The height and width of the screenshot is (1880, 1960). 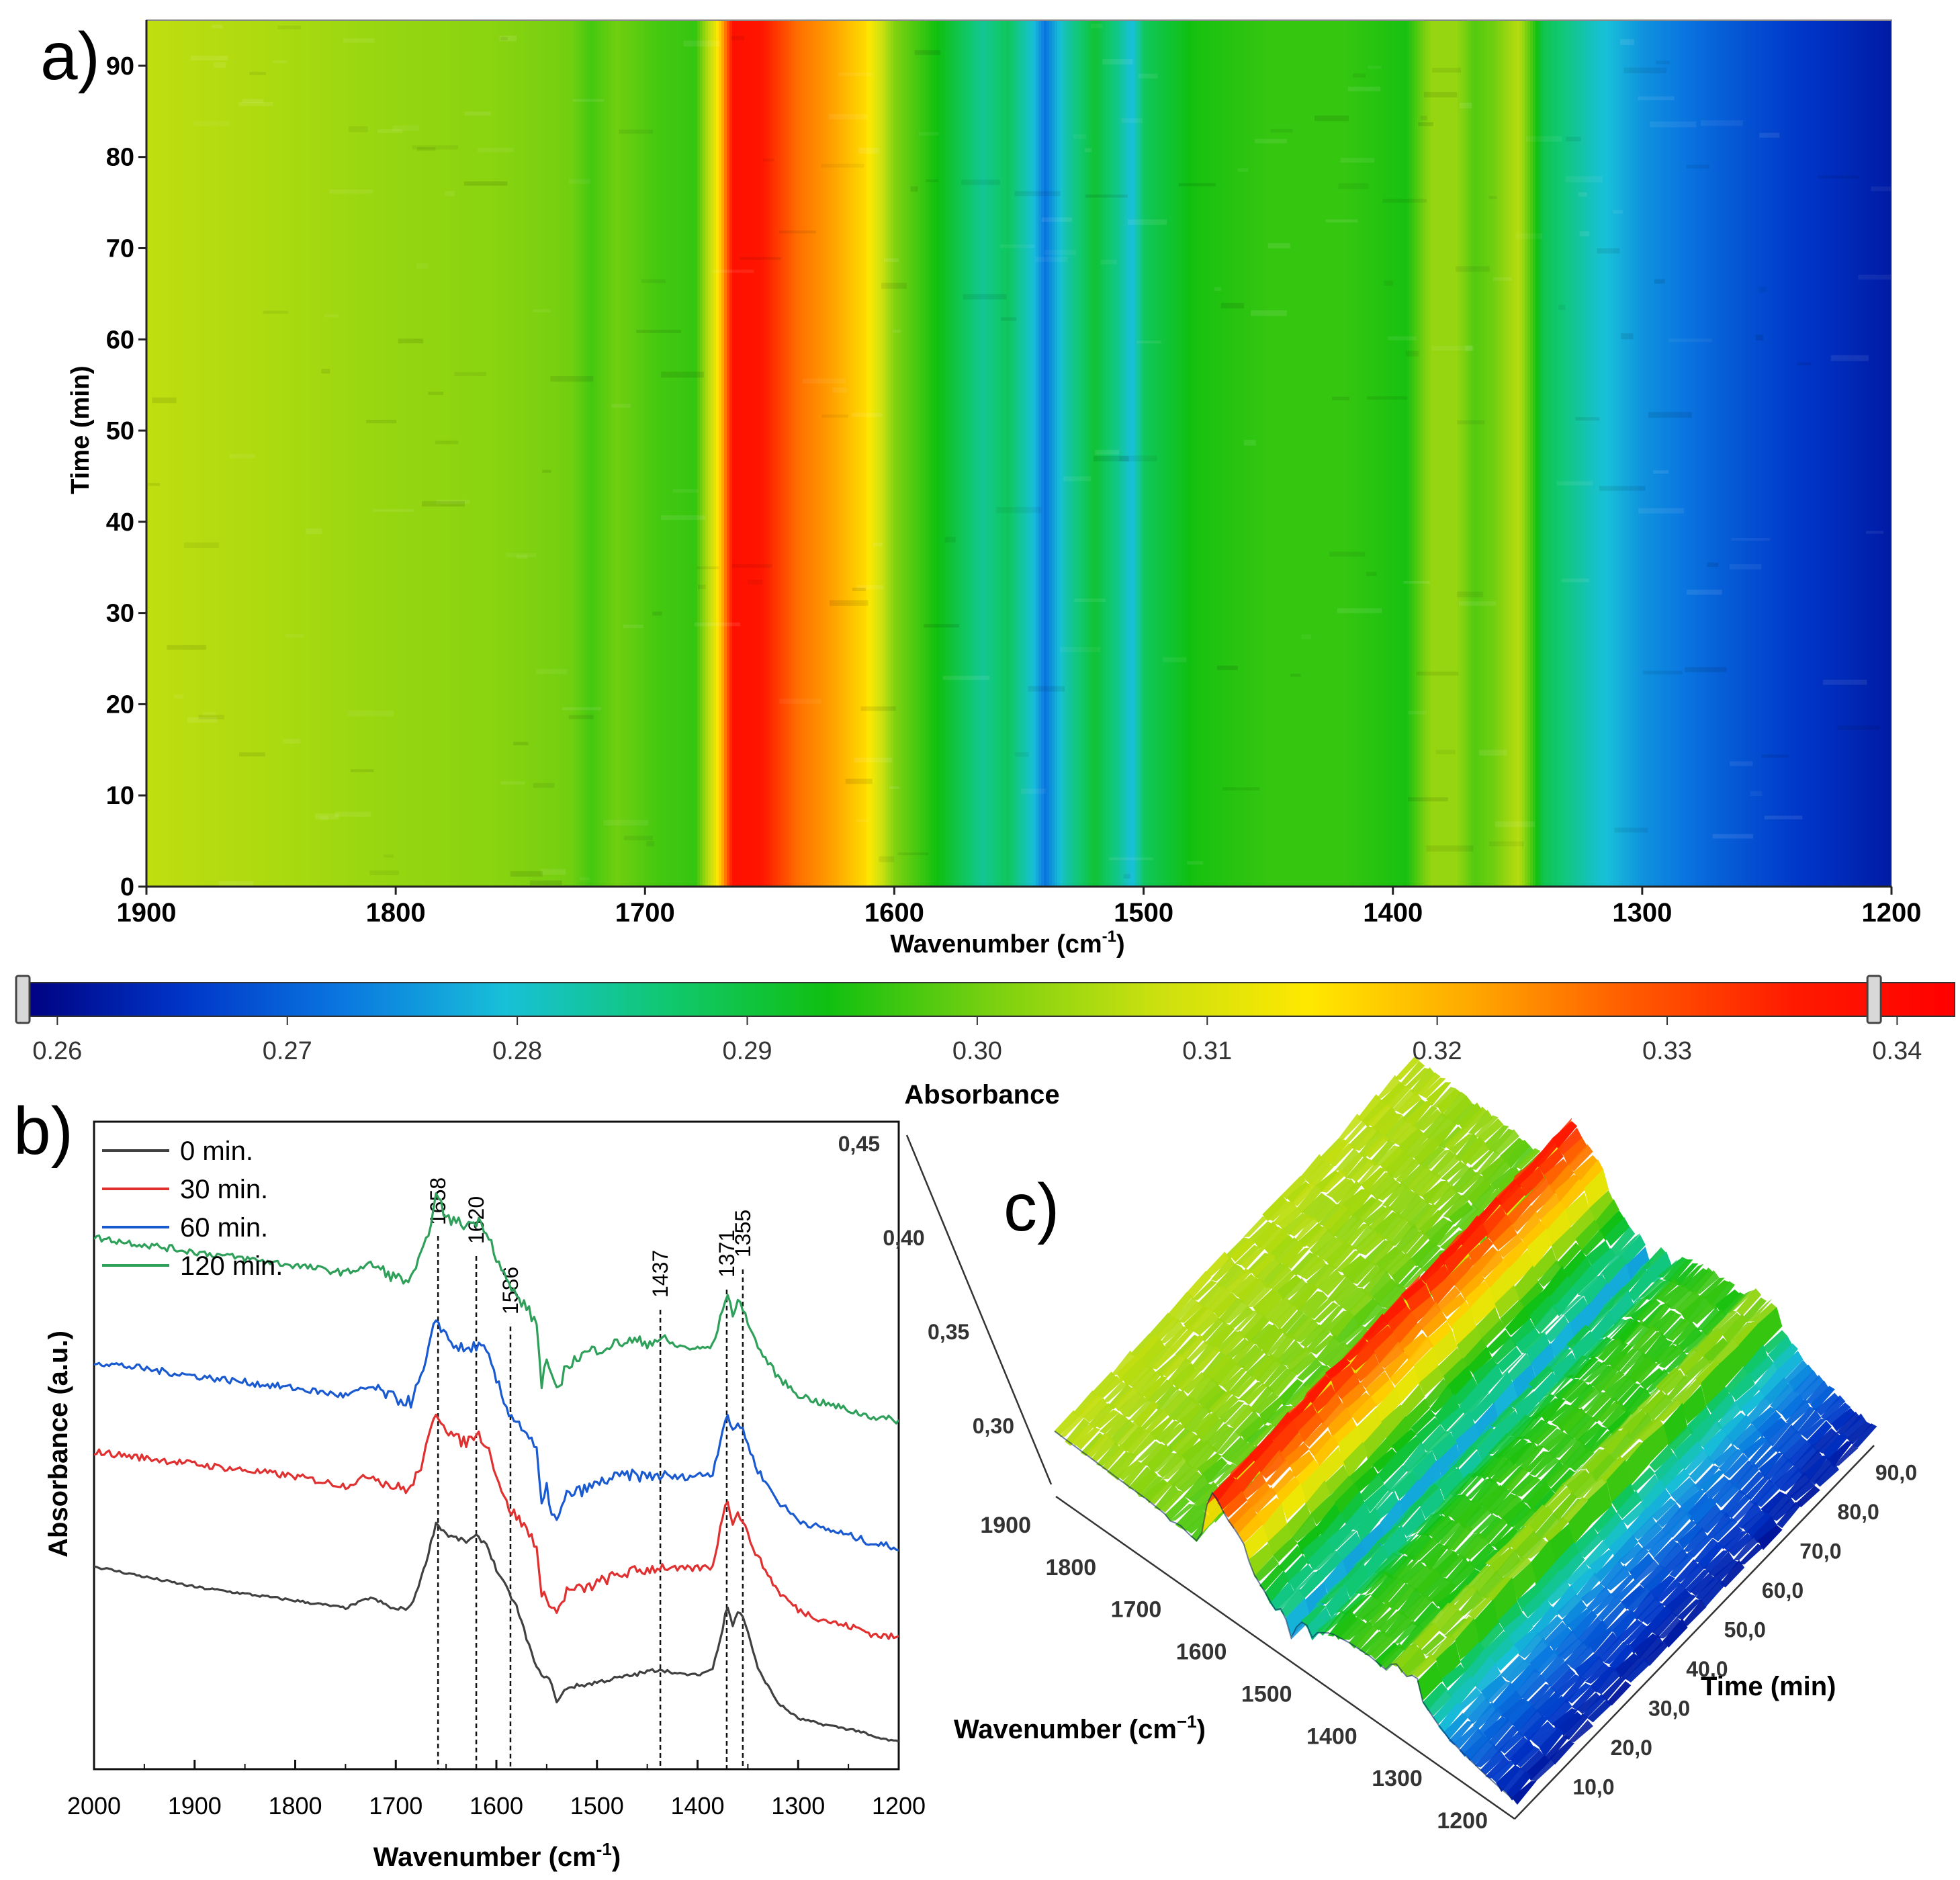 I want to click on colorbar-range-handle-min, so click(x=23, y=999).